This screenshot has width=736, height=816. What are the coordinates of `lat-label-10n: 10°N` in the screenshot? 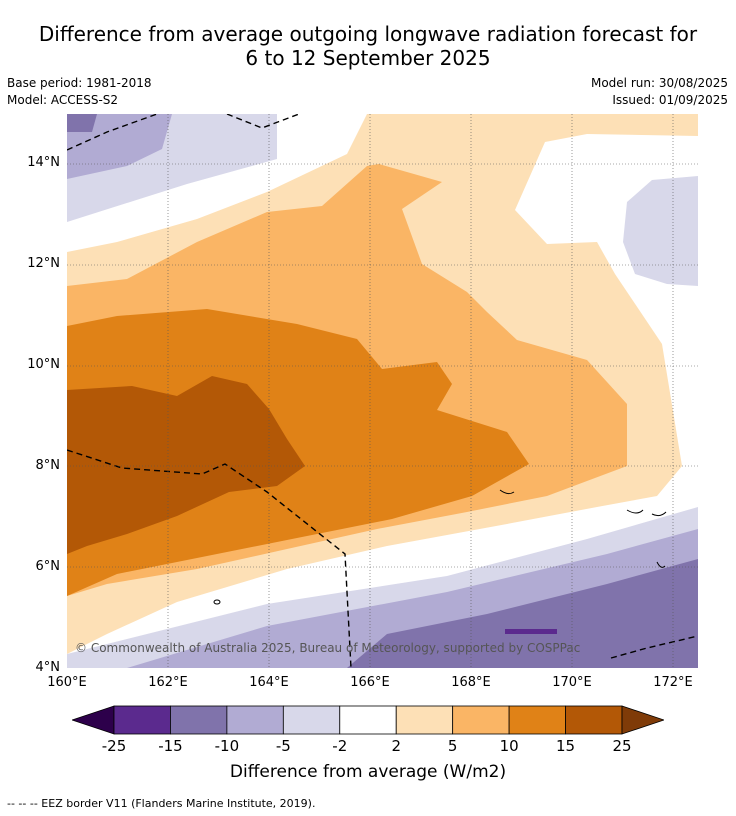 It's located at (43, 364).